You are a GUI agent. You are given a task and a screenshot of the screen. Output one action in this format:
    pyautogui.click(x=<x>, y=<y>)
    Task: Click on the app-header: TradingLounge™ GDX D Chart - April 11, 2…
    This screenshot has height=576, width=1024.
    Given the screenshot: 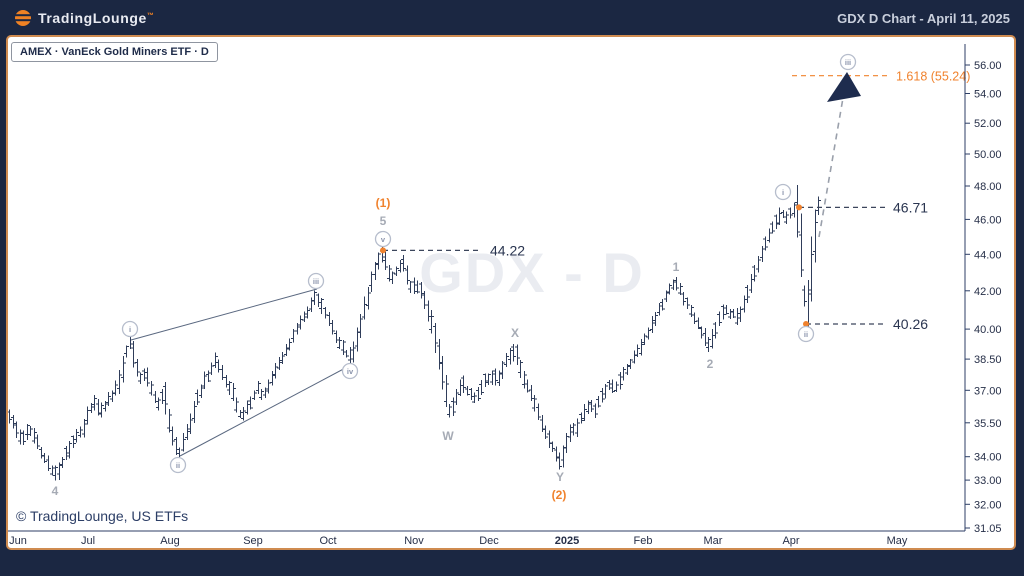 What is the action you would take?
    pyautogui.click(x=512, y=18)
    